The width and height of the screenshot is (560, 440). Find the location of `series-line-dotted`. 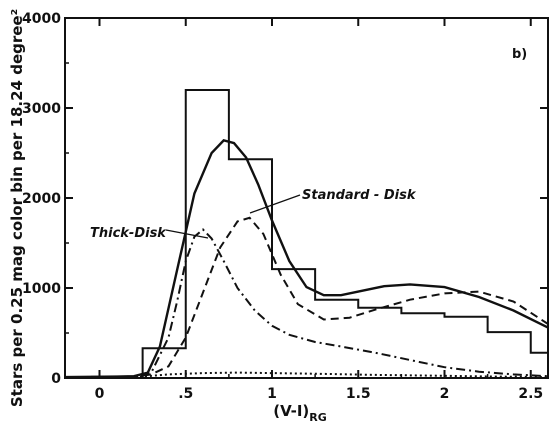

series-line-dotted is located at coordinates (306, 374).